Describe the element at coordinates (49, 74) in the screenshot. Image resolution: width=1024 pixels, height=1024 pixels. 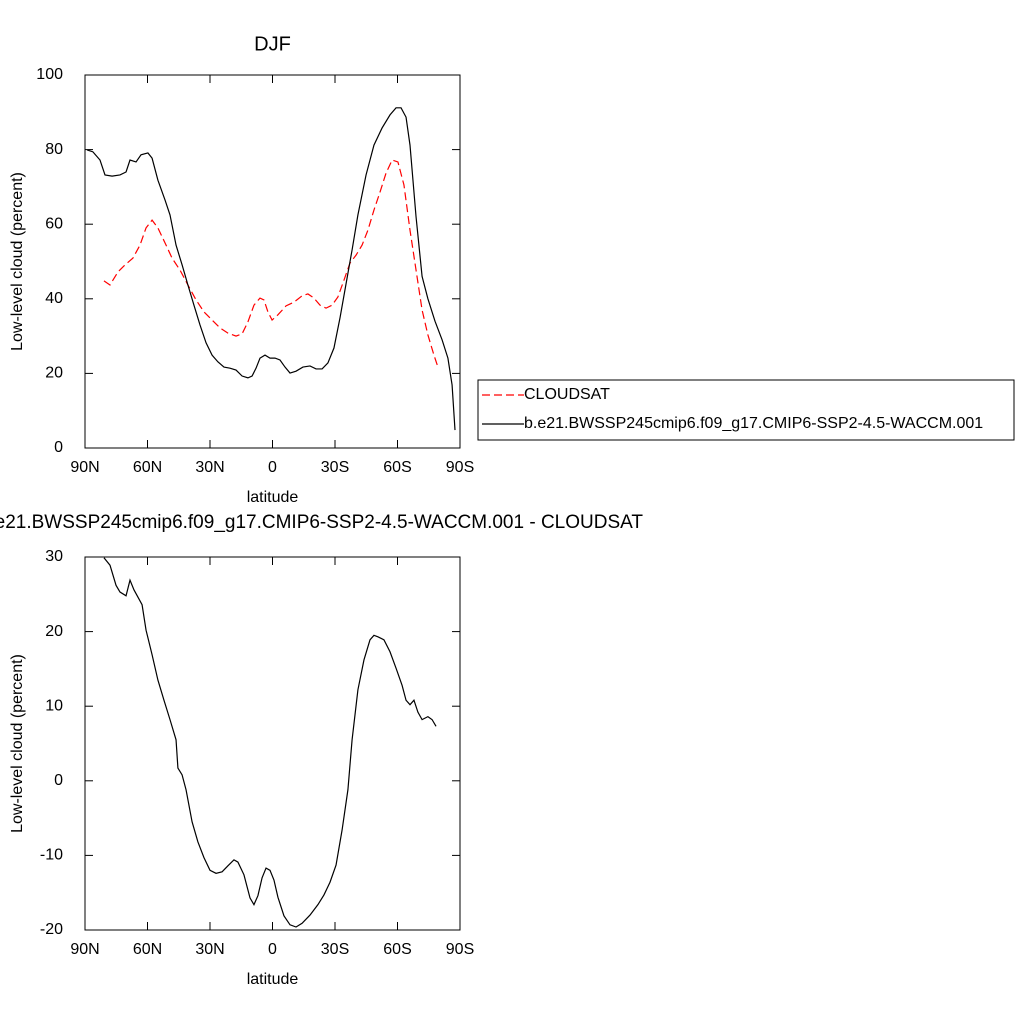
I see `y-tick-label: 100` at that location.